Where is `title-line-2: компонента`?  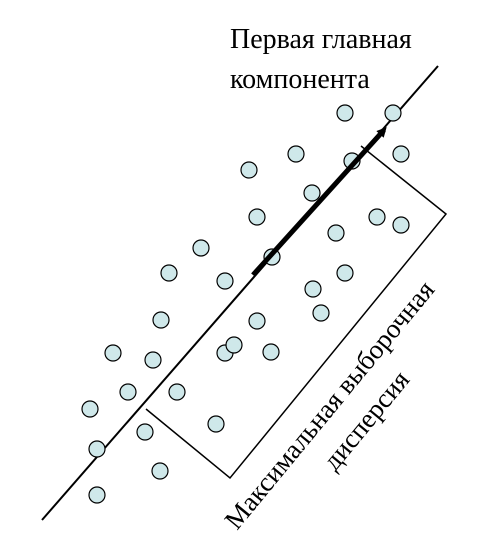 title-line-2: компонента is located at coordinates (300, 79).